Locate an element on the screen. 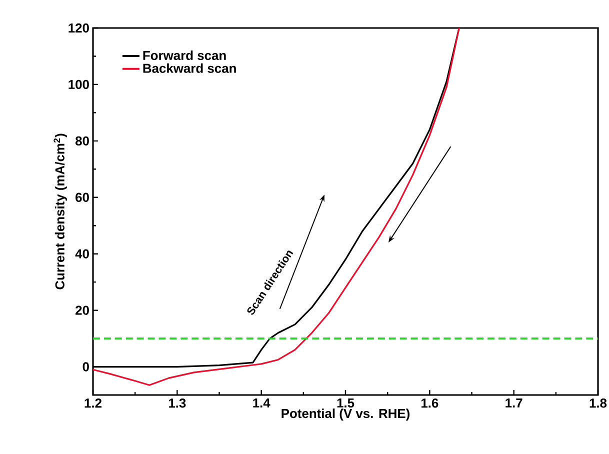  x-tick-label: 1.5 is located at coordinates (345, 403).